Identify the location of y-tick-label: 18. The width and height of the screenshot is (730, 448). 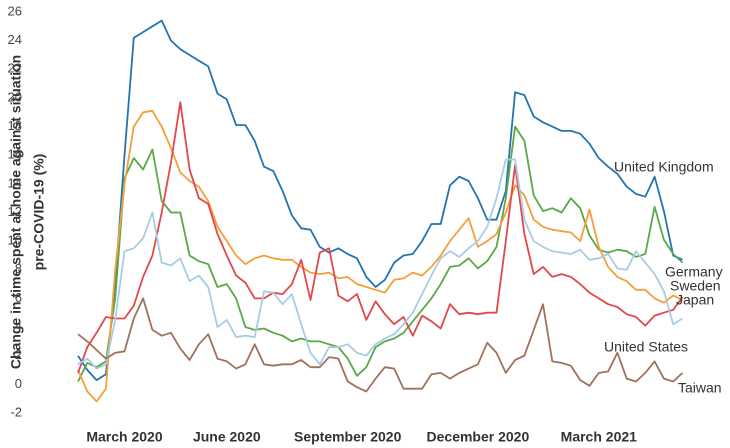
(15, 125).